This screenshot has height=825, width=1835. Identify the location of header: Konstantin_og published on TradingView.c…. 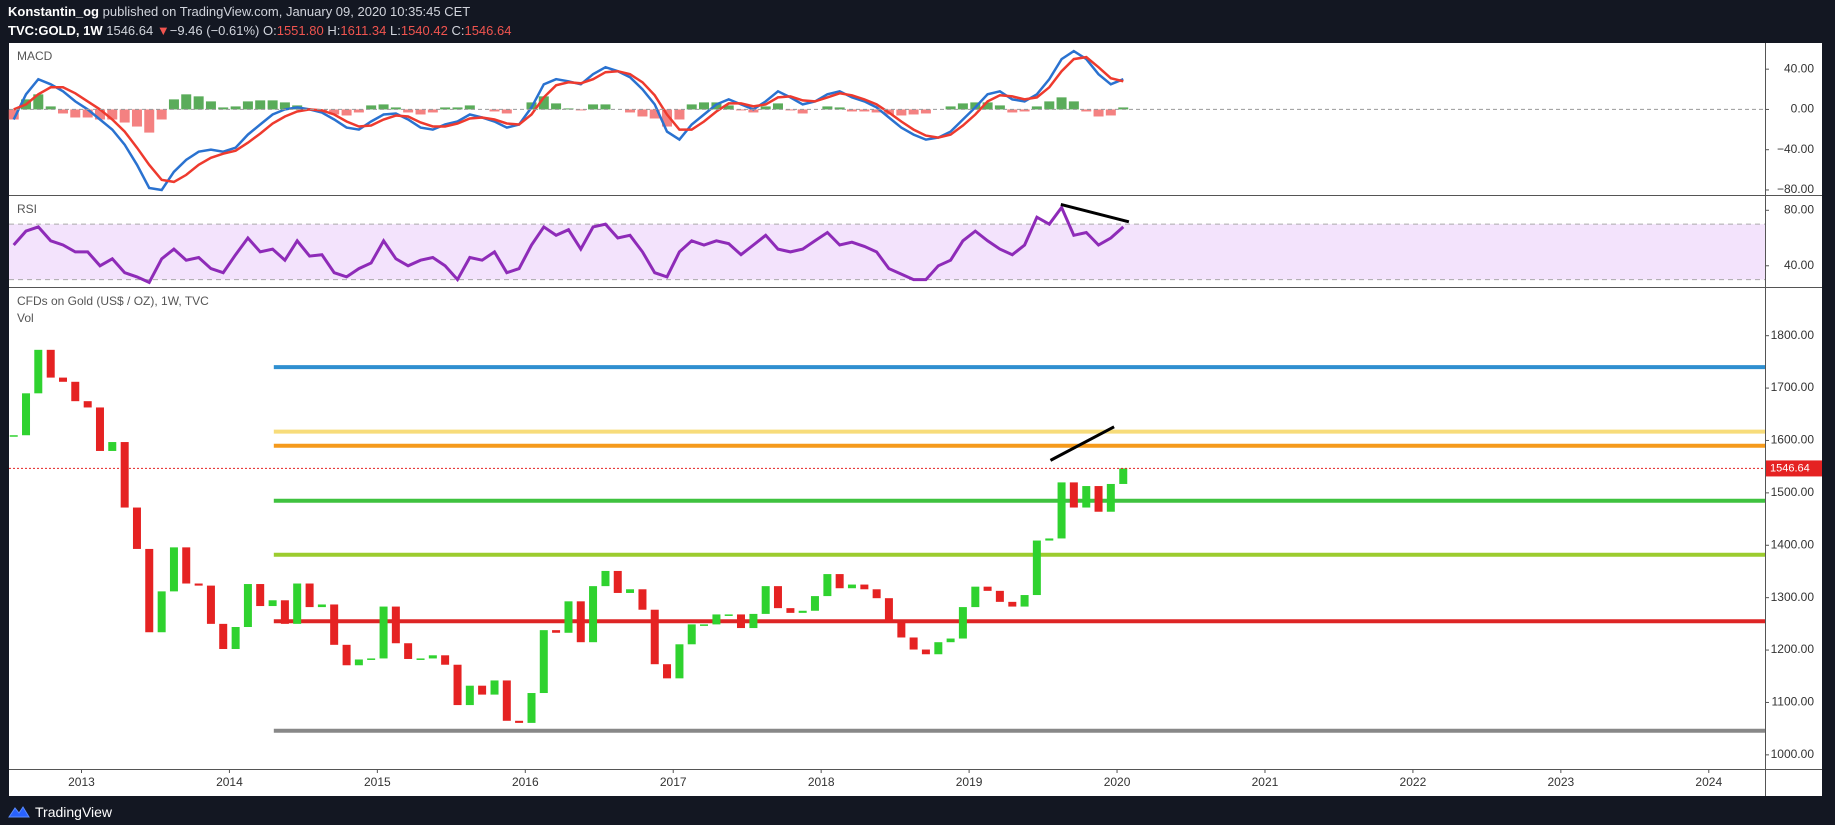
(259, 21).